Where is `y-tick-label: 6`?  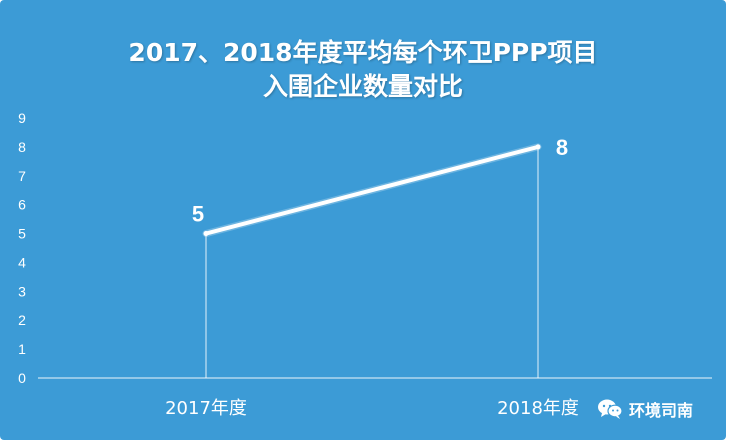 y-tick-label: 6 is located at coordinates (22, 205).